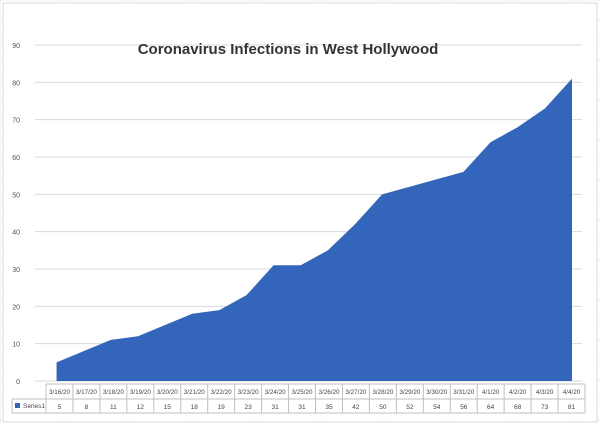 The image size is (600, 425). Describe the element at coordinates (222, 407) in the screenshot. I see `data-label: 19` at that location.